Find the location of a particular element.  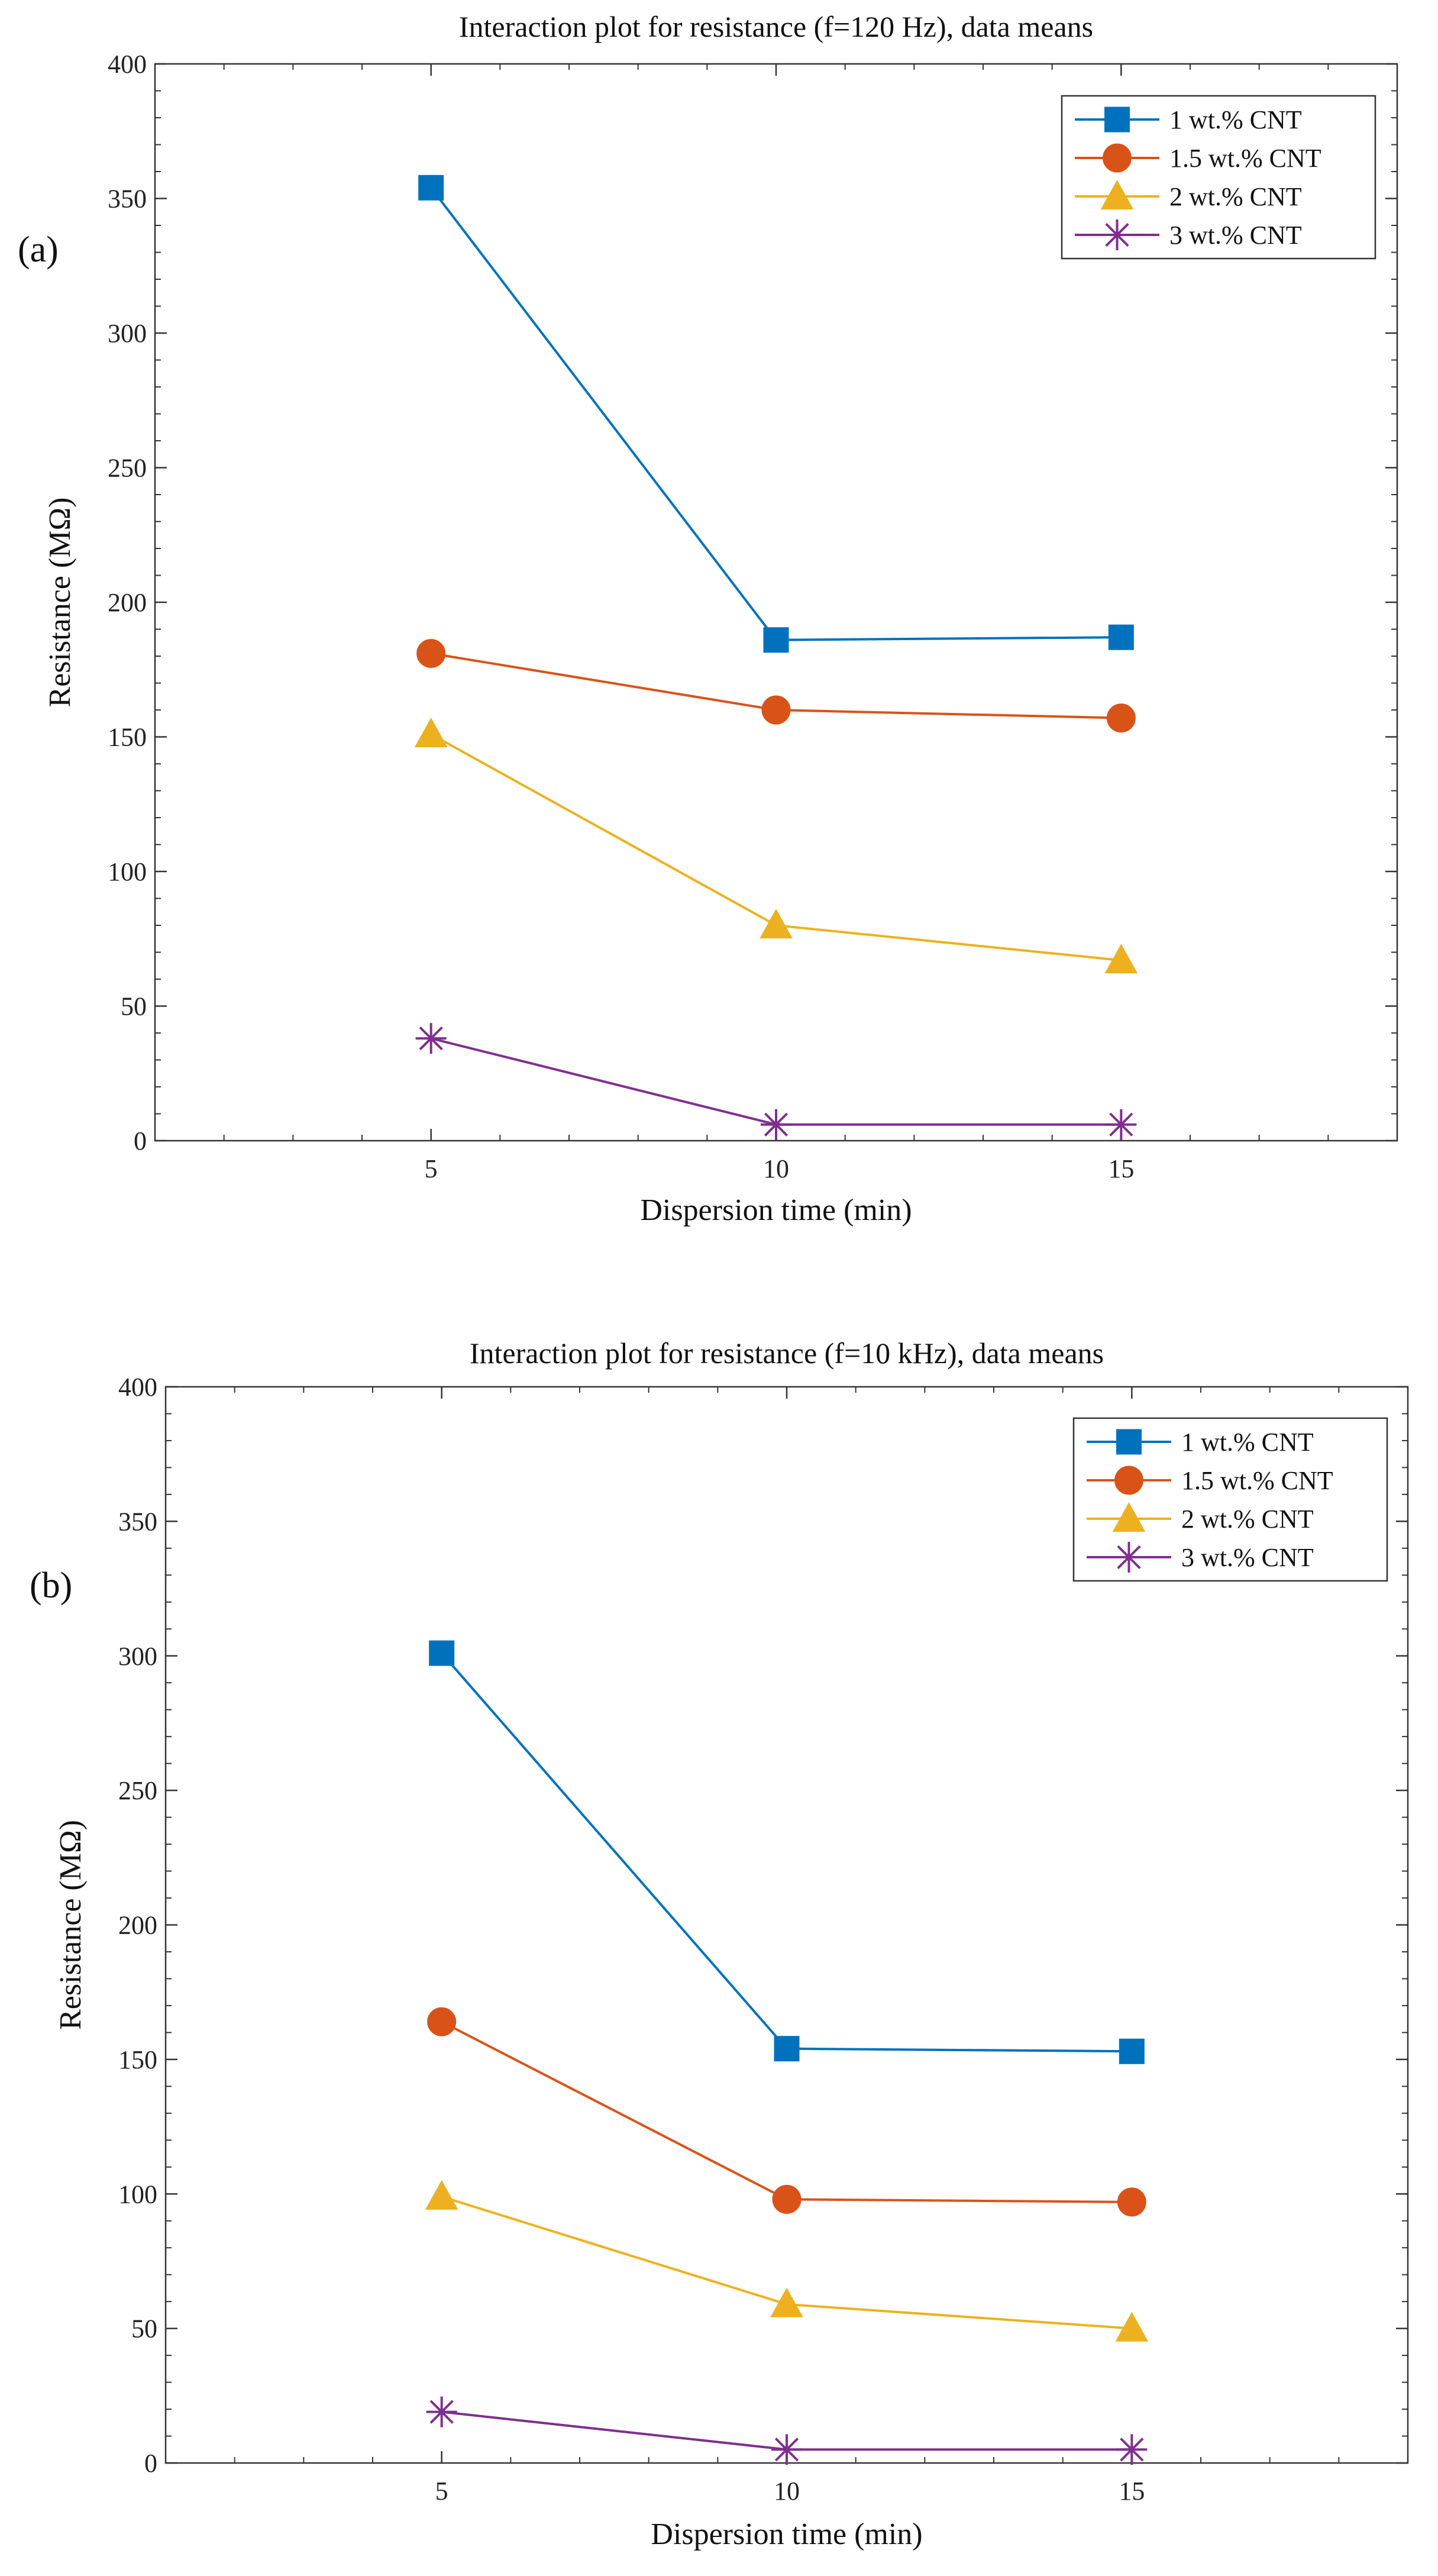

panel-label: (b) is located at coordinates (51, 1585).